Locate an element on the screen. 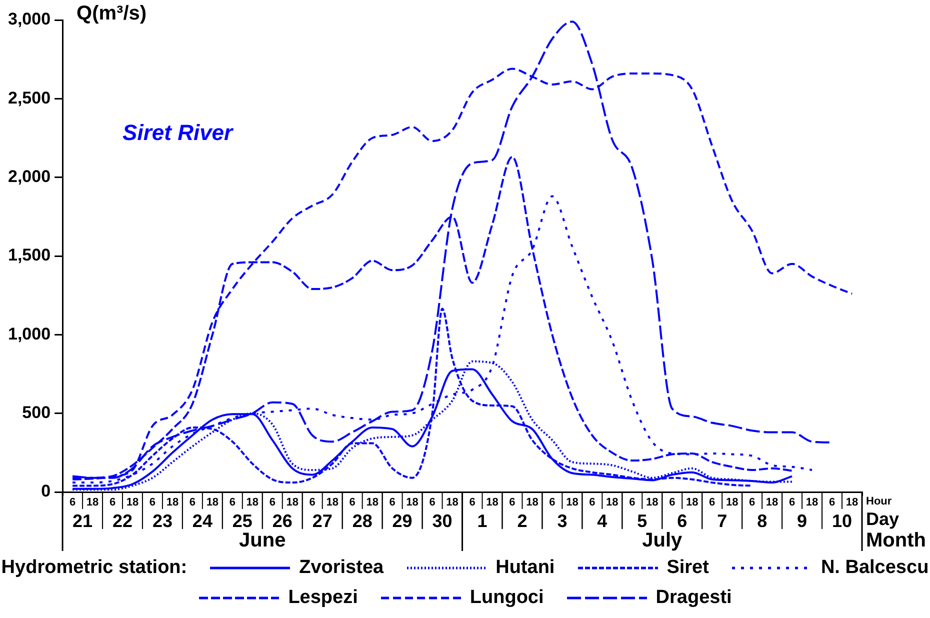 This screenshot has height=618, width=930. y-tick-label: 3,000 is located at coordinates (29, 19).